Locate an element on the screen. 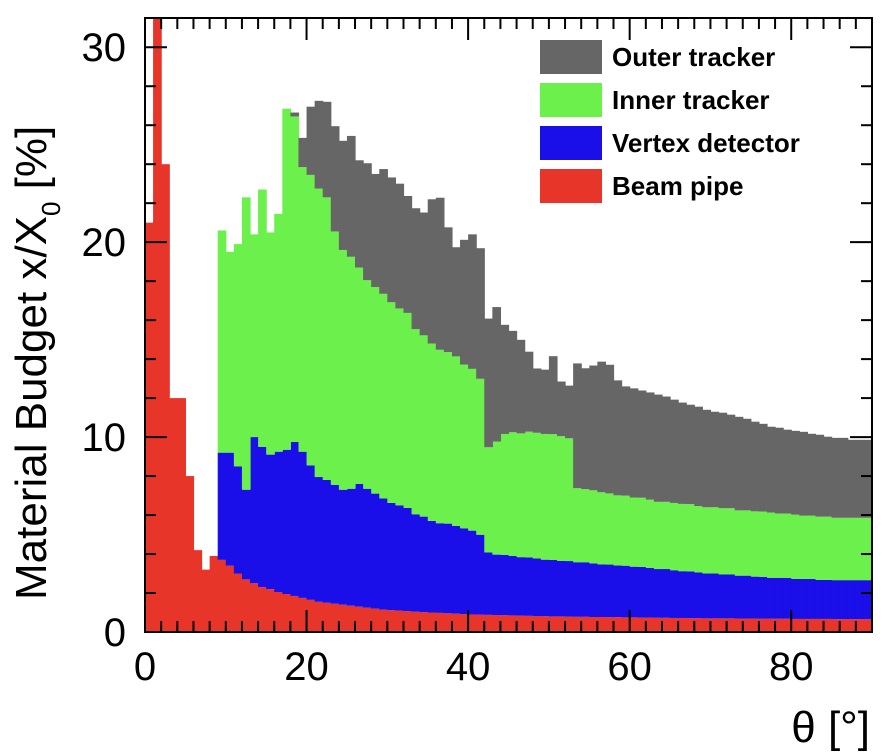 The width and height of the screenshot is (886, 756). y-axis-title-main: Material Budget x/X is located at coordinates (31, 408).